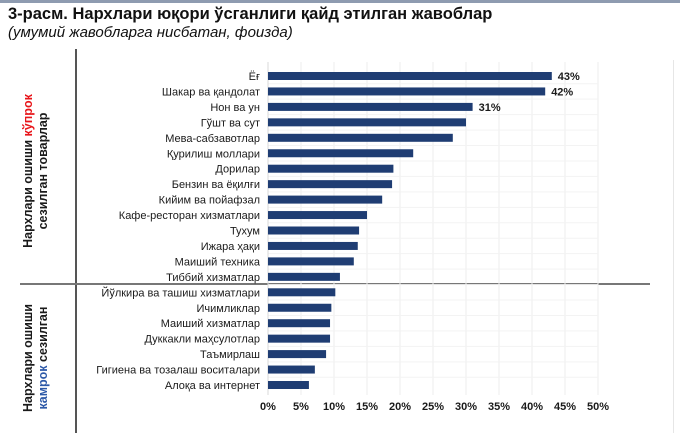  I want to click on category-label: Шакар ва қандолат, so click(211, 92).